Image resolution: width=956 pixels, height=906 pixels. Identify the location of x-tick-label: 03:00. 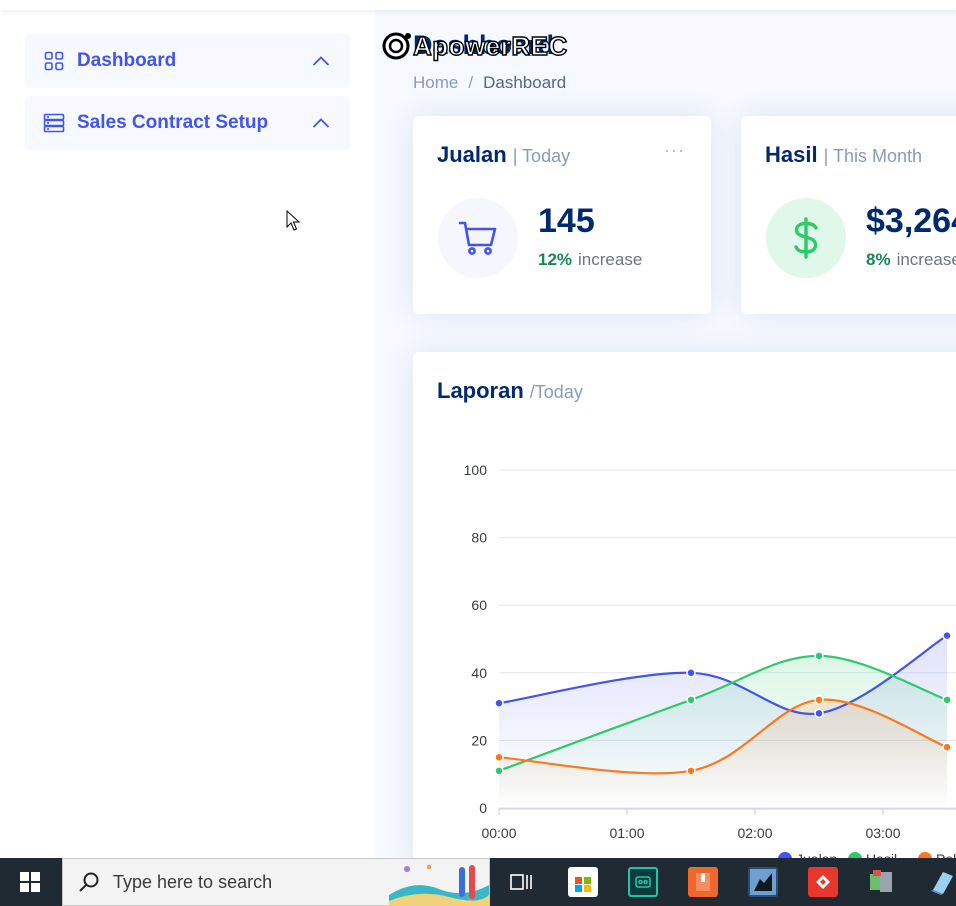
(882, 833).